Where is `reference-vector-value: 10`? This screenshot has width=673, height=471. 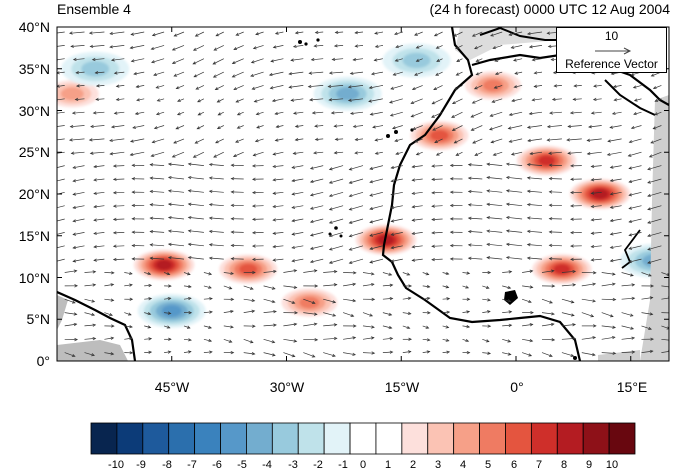
reference-vector-value: 10 is located at coordinates (611, 36).